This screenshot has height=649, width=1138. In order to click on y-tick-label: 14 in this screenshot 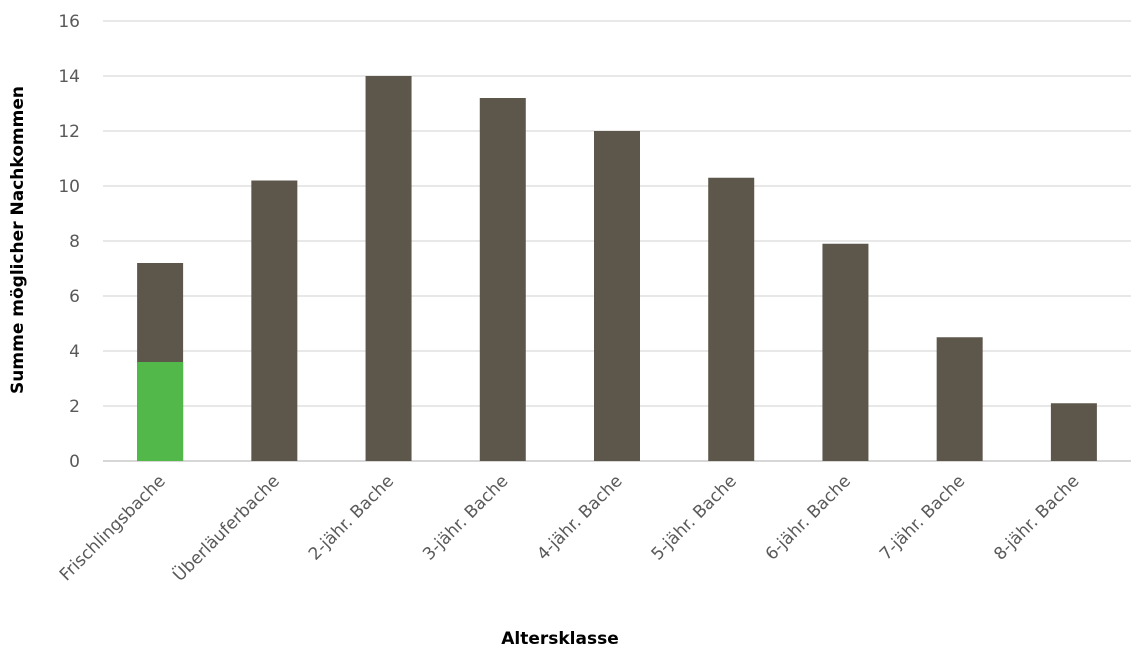, I will do `click(69, 77)`.